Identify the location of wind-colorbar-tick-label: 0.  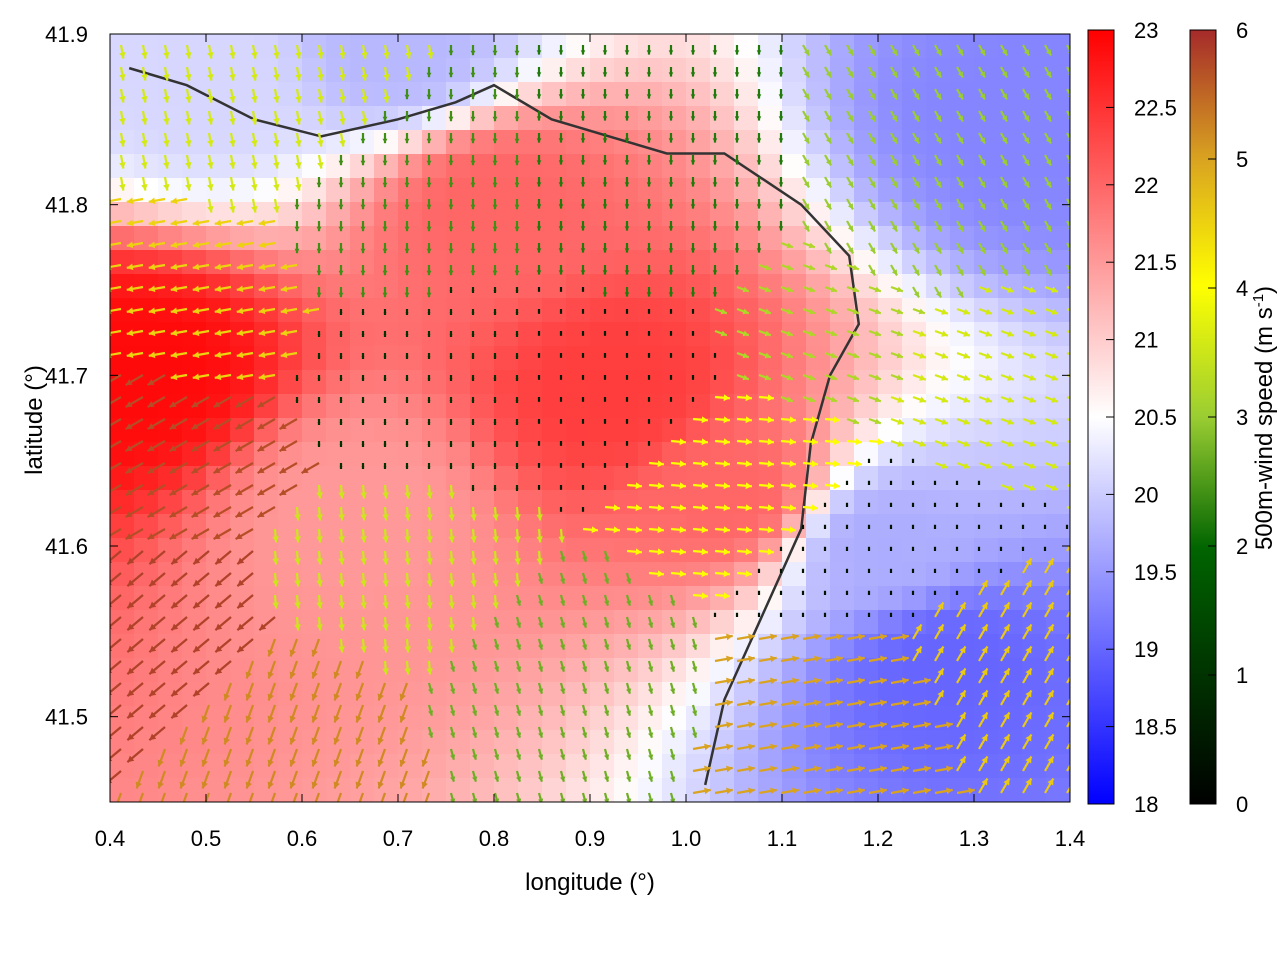
(1242, 804).